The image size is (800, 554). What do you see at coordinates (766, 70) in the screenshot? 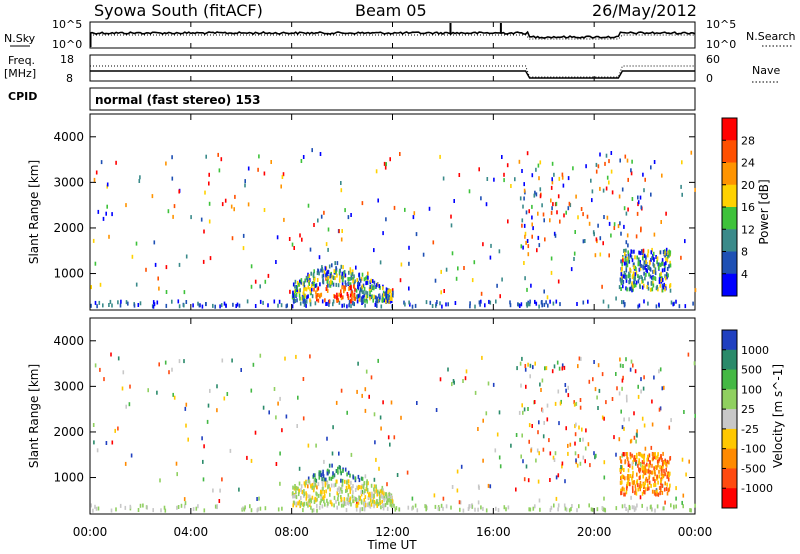
I see `nave-label: Nave` at bounding box center [766, 70].